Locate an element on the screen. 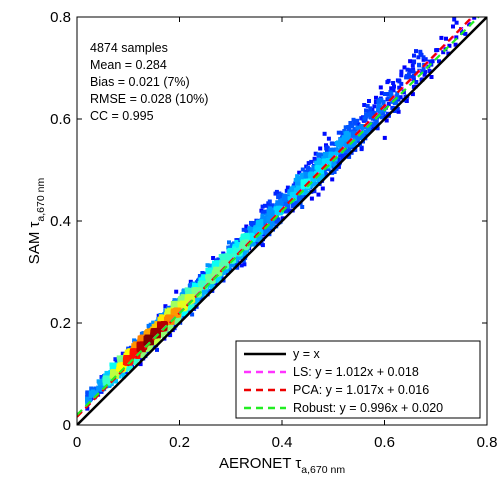 This screenshot has height=481, width=502. x-tick-label: 0.6 is located at coordinates (384, 442).